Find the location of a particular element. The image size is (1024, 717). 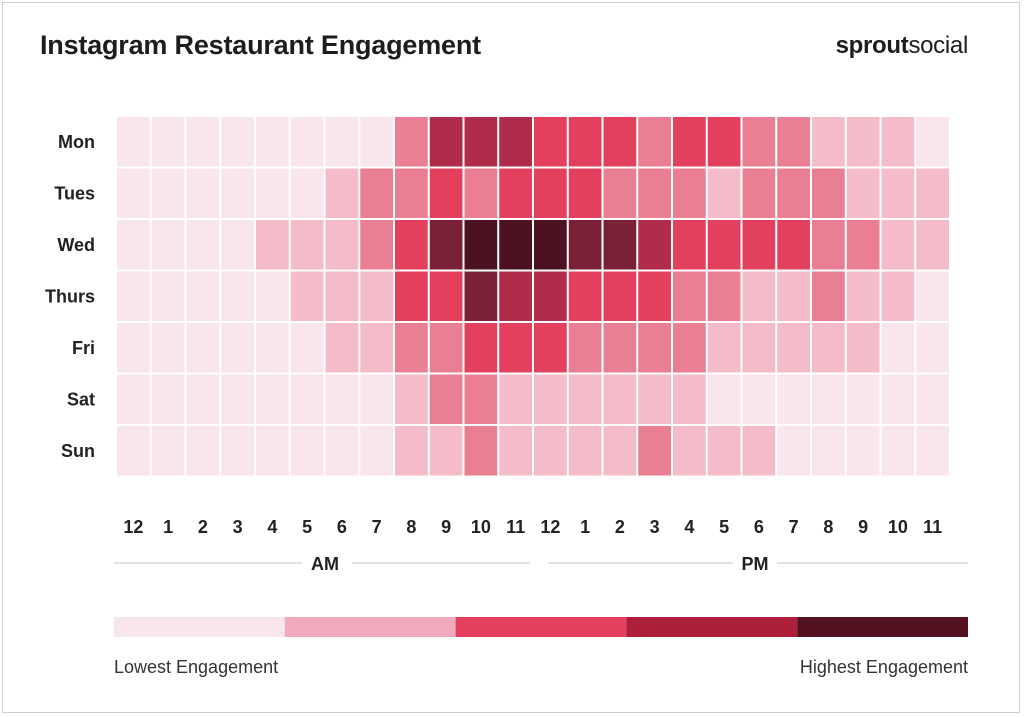

hour-label: 2 is located at coordinates (203, 527).